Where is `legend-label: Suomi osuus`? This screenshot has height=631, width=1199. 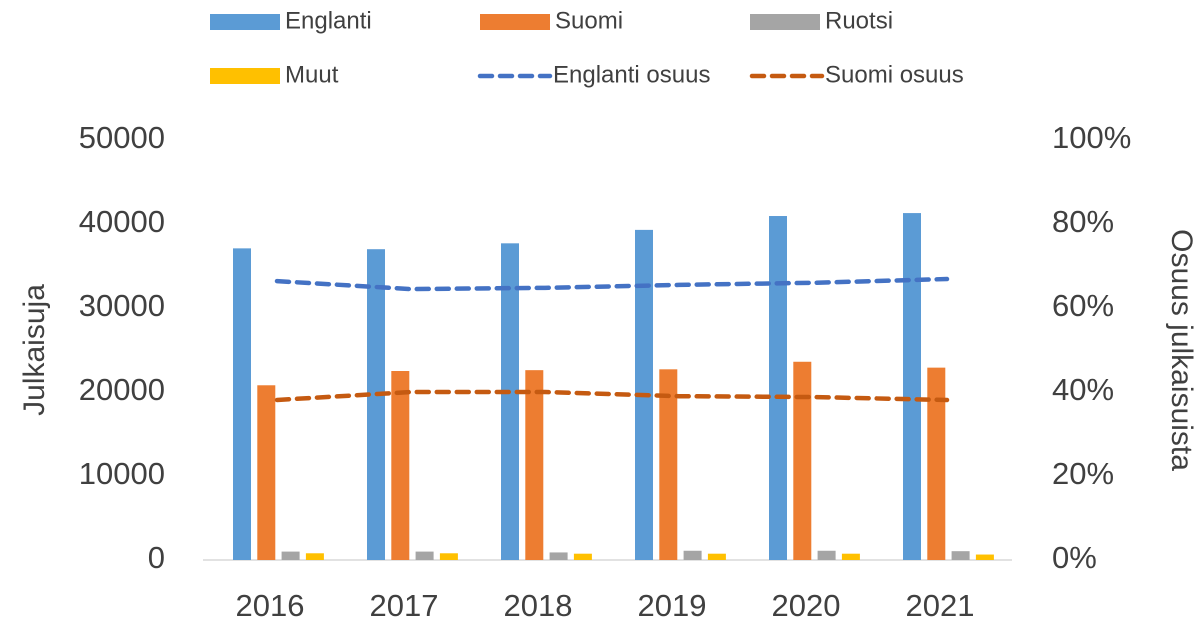 legend-label: Suomi osuus is located at coordinates (894, 74).